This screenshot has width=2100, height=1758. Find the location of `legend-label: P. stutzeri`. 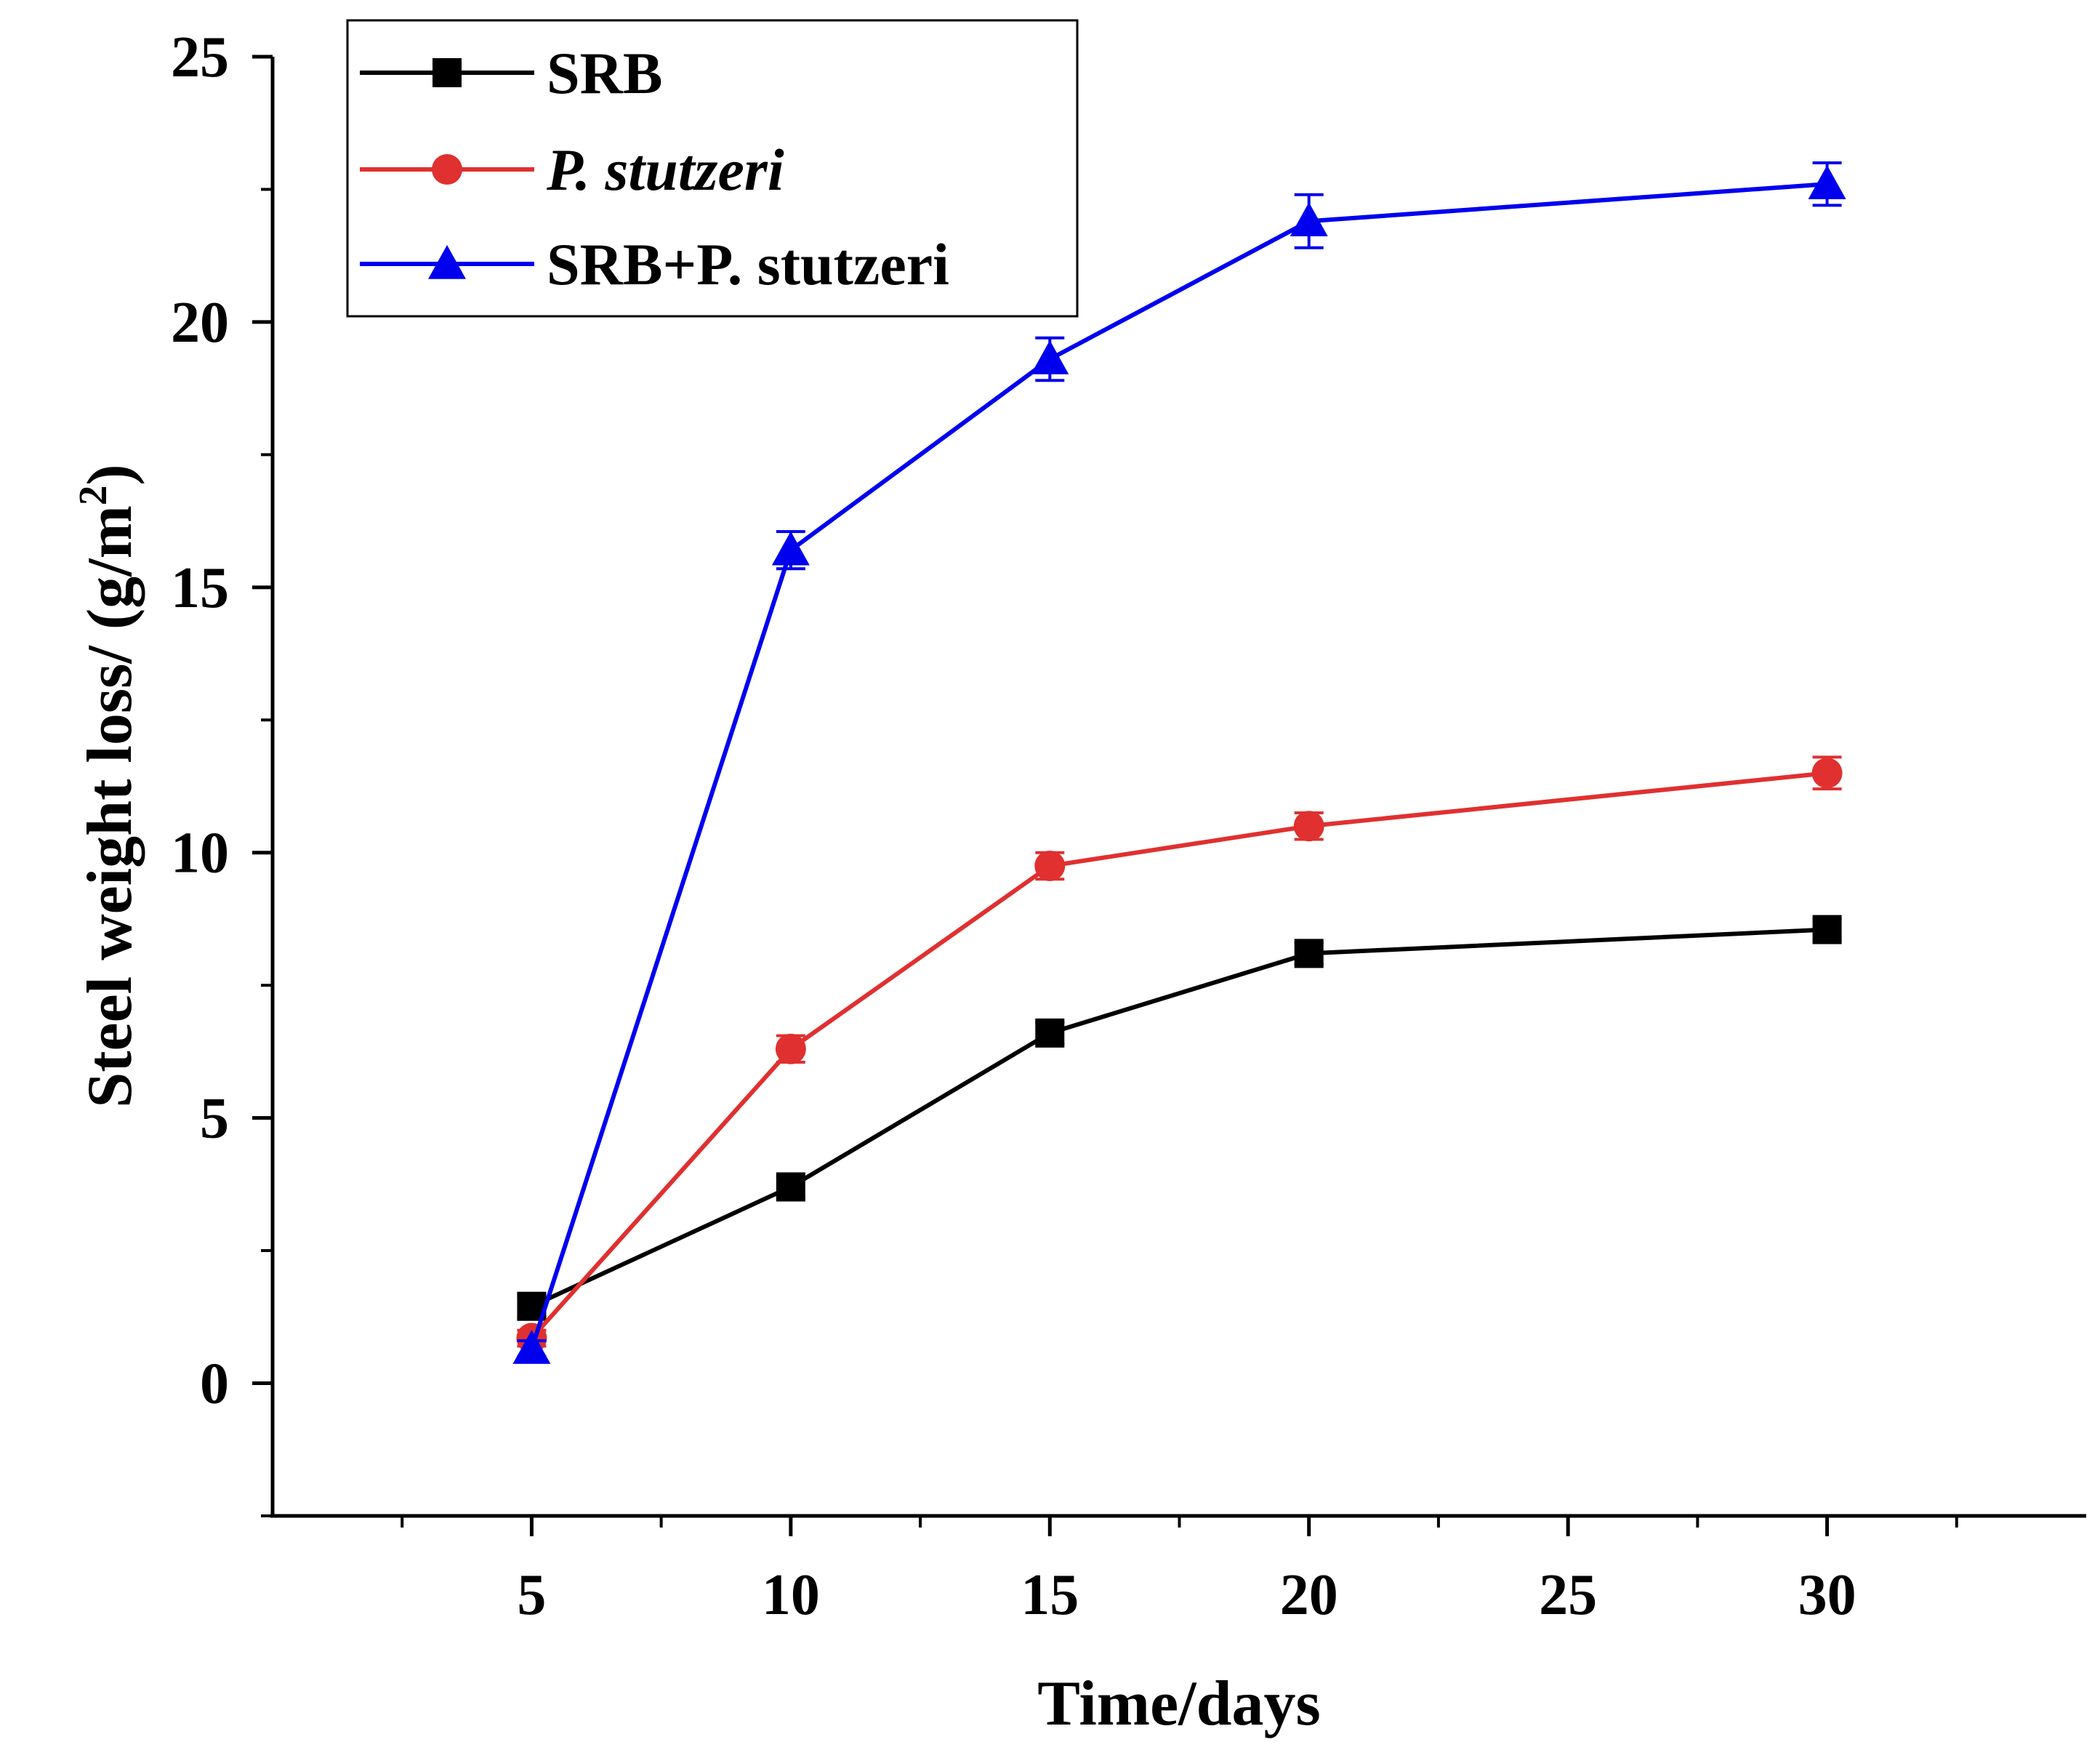

legend-label: P. stutzeri is located at coordinates (665, 170).